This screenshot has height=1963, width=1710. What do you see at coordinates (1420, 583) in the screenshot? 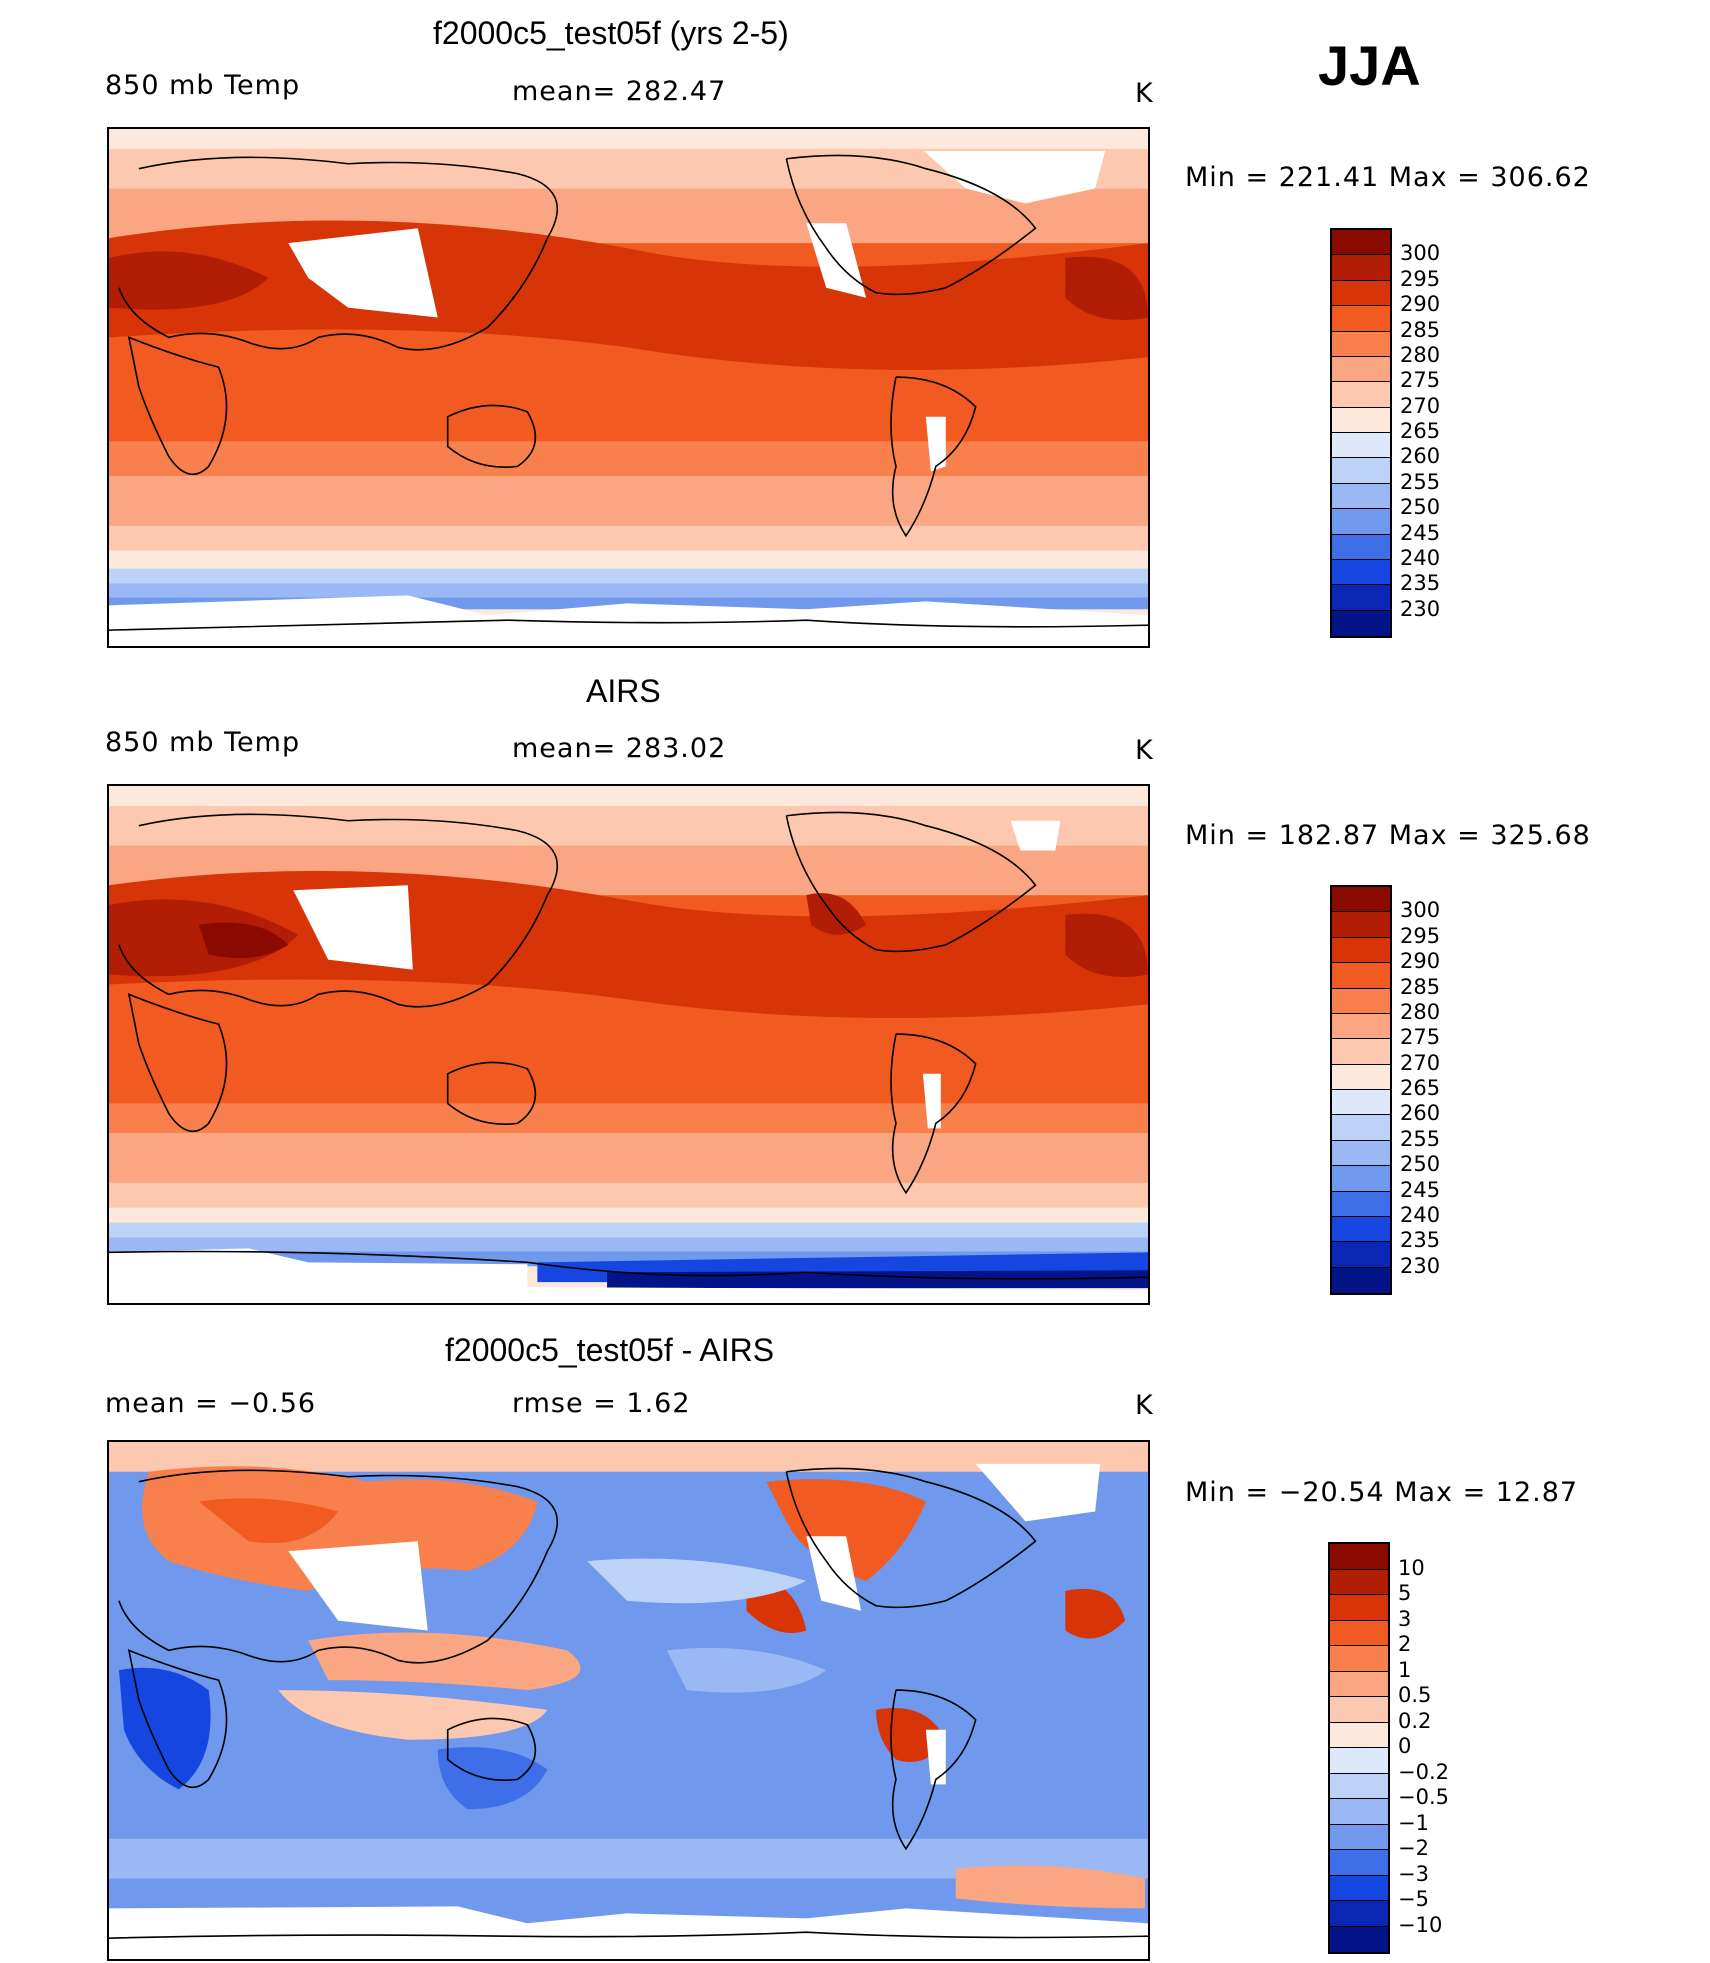
I see `colorbar-tick-label: 235` at bounding box center [1420, 583].